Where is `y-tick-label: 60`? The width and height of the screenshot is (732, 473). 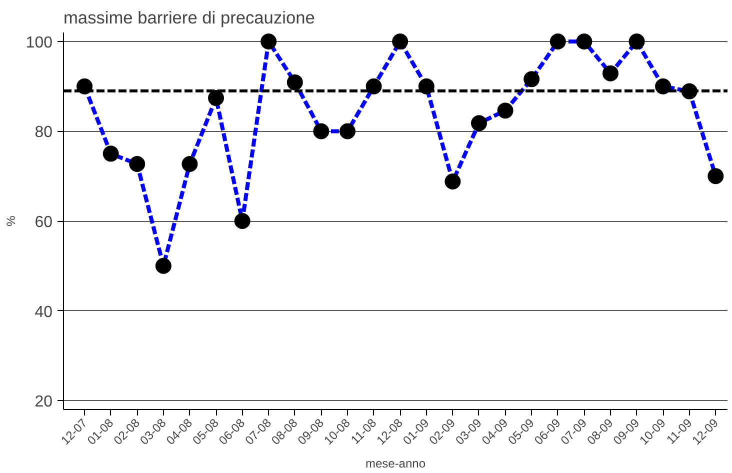
y-tick-label: 60 is located at coordinates (43, 222).